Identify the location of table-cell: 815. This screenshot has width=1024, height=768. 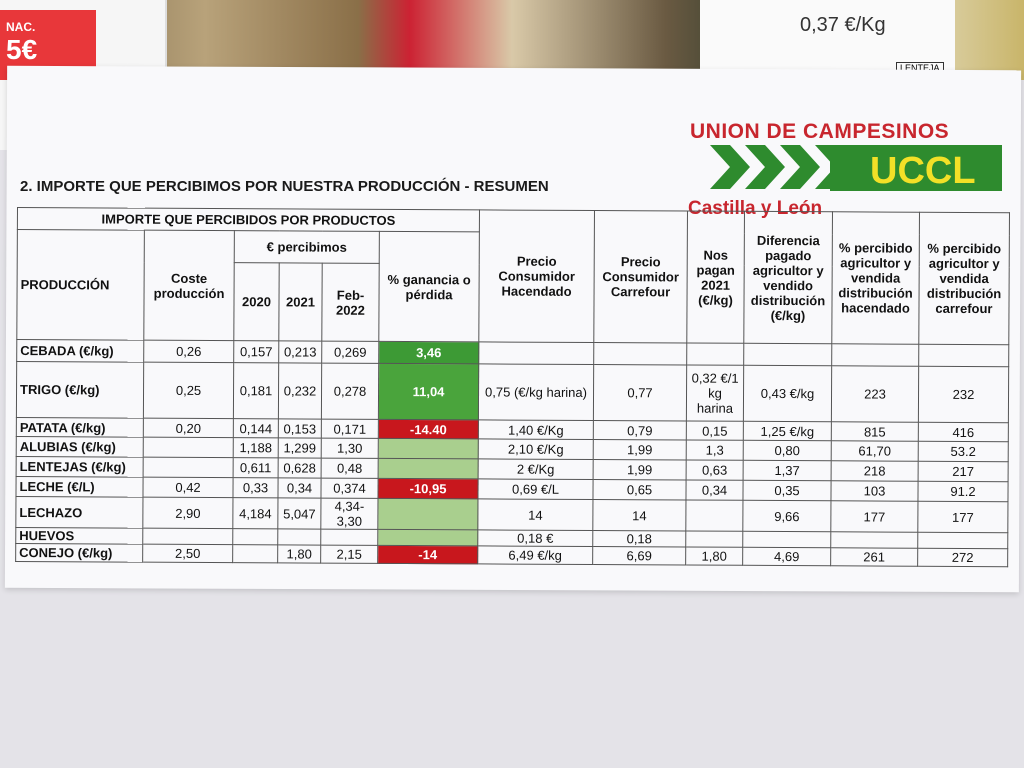
(875, 431).